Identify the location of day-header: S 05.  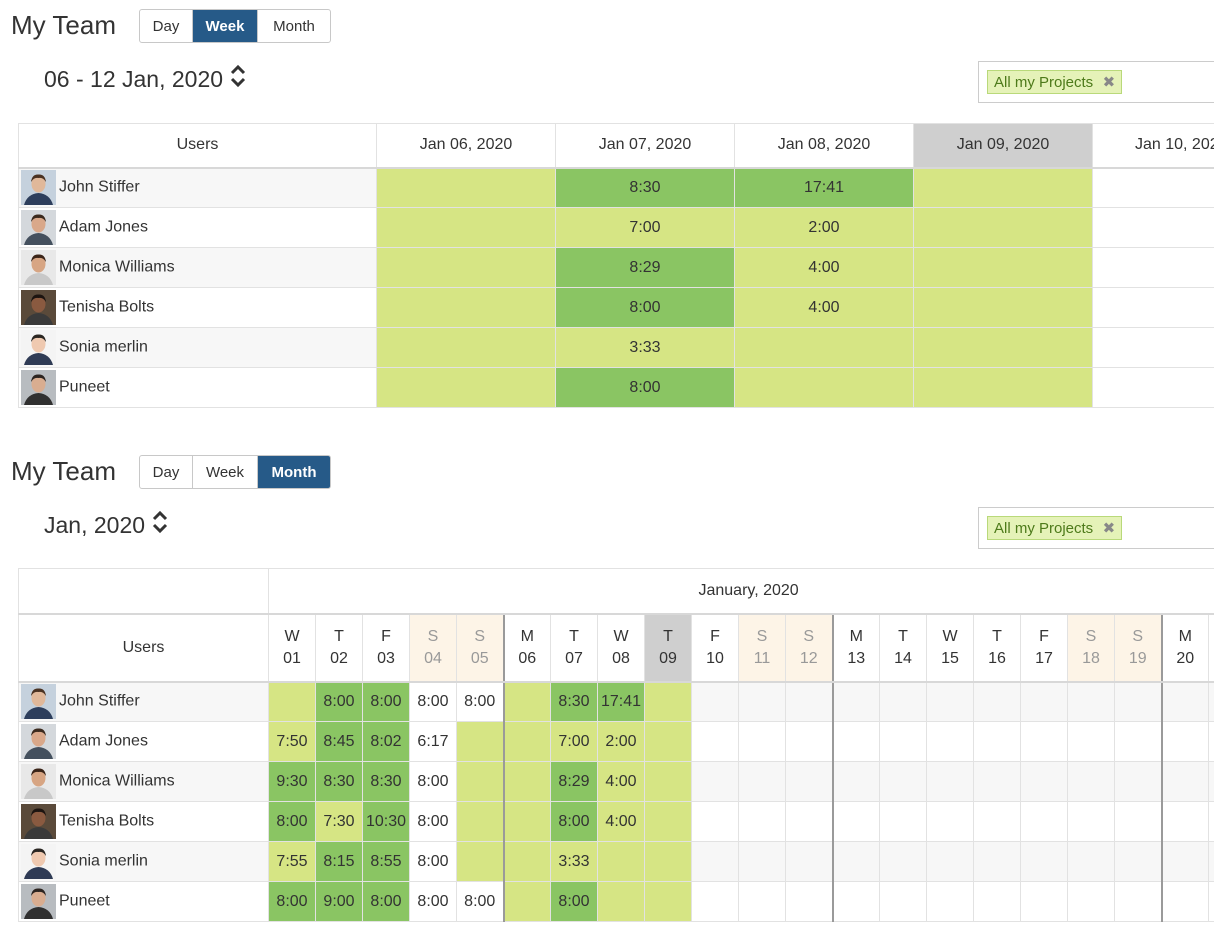
(480, 648).